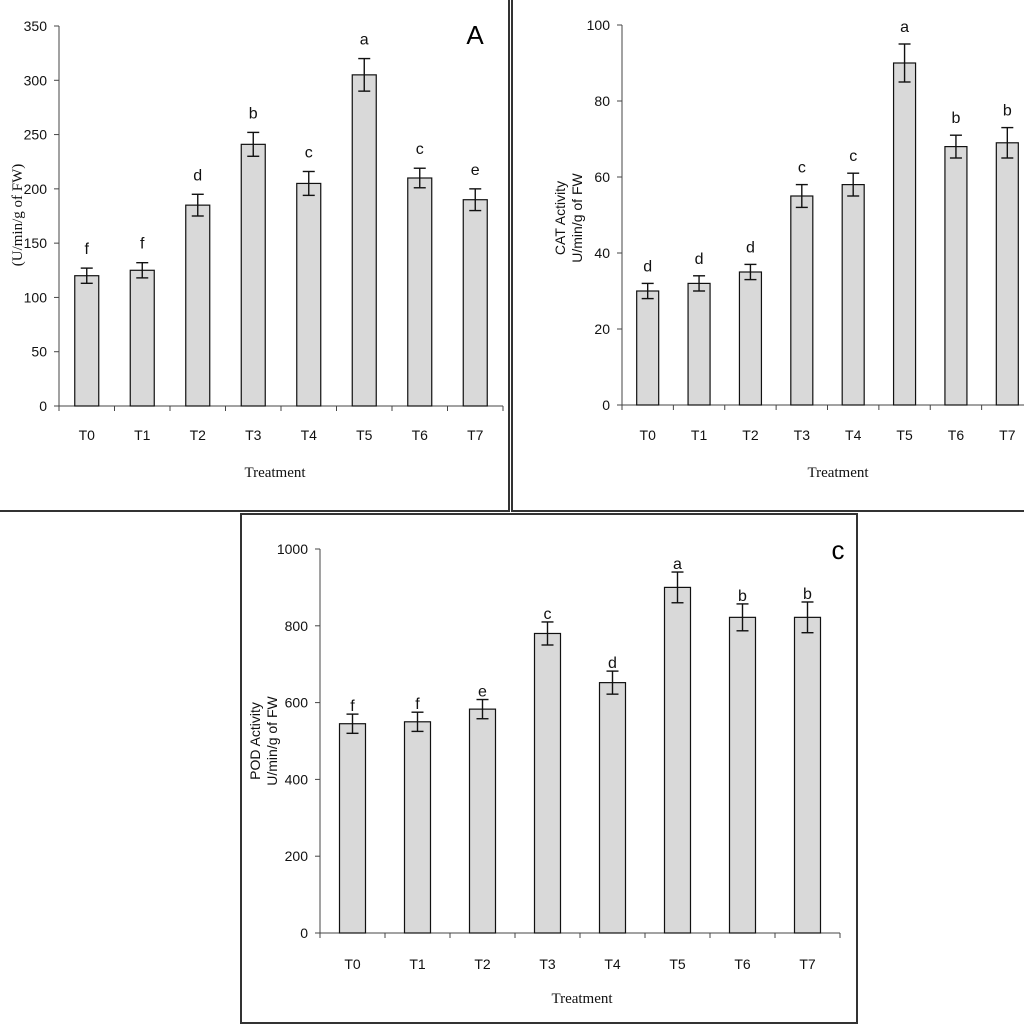 The width and height of the screenshot is (1024, 1024). I want to click on y-tick-label: 80, so click(602, 101).